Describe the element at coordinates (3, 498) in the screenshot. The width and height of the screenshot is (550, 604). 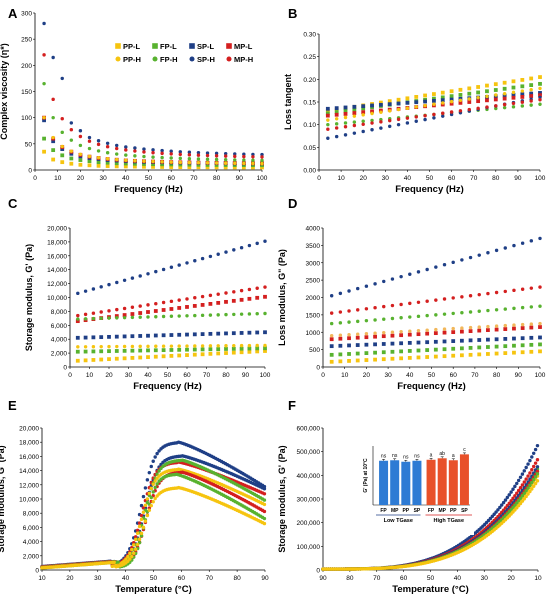
I see `y-axis-title: Storage modulus, G' (Pa)` at that location.